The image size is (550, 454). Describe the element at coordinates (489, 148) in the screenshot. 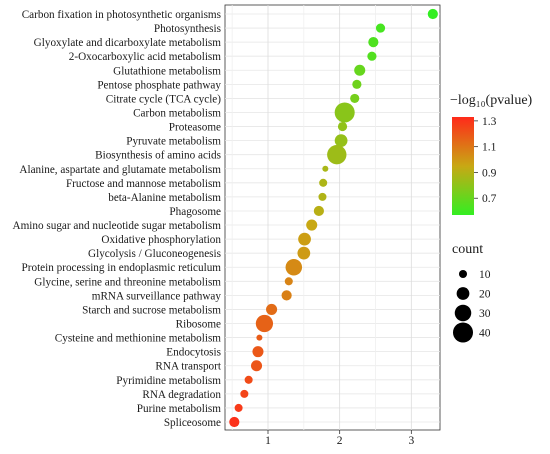

I see `colorbar-tick-label: 1.1` at that location.